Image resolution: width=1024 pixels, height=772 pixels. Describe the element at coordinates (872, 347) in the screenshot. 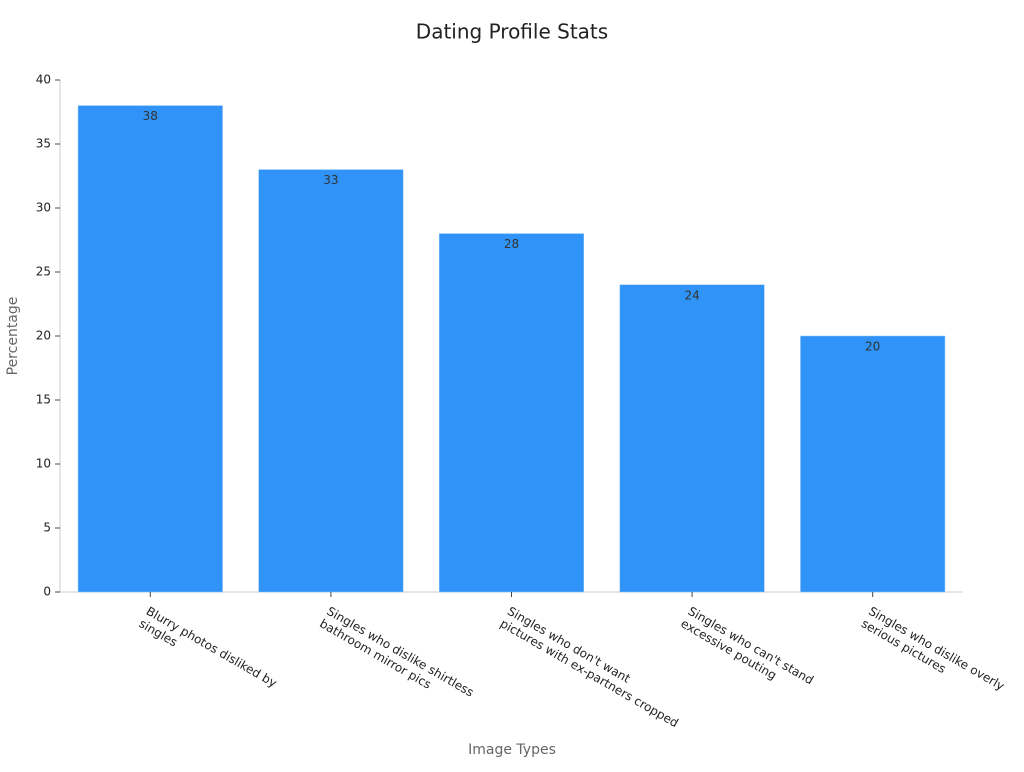

I see `value-label: 20` at that location.